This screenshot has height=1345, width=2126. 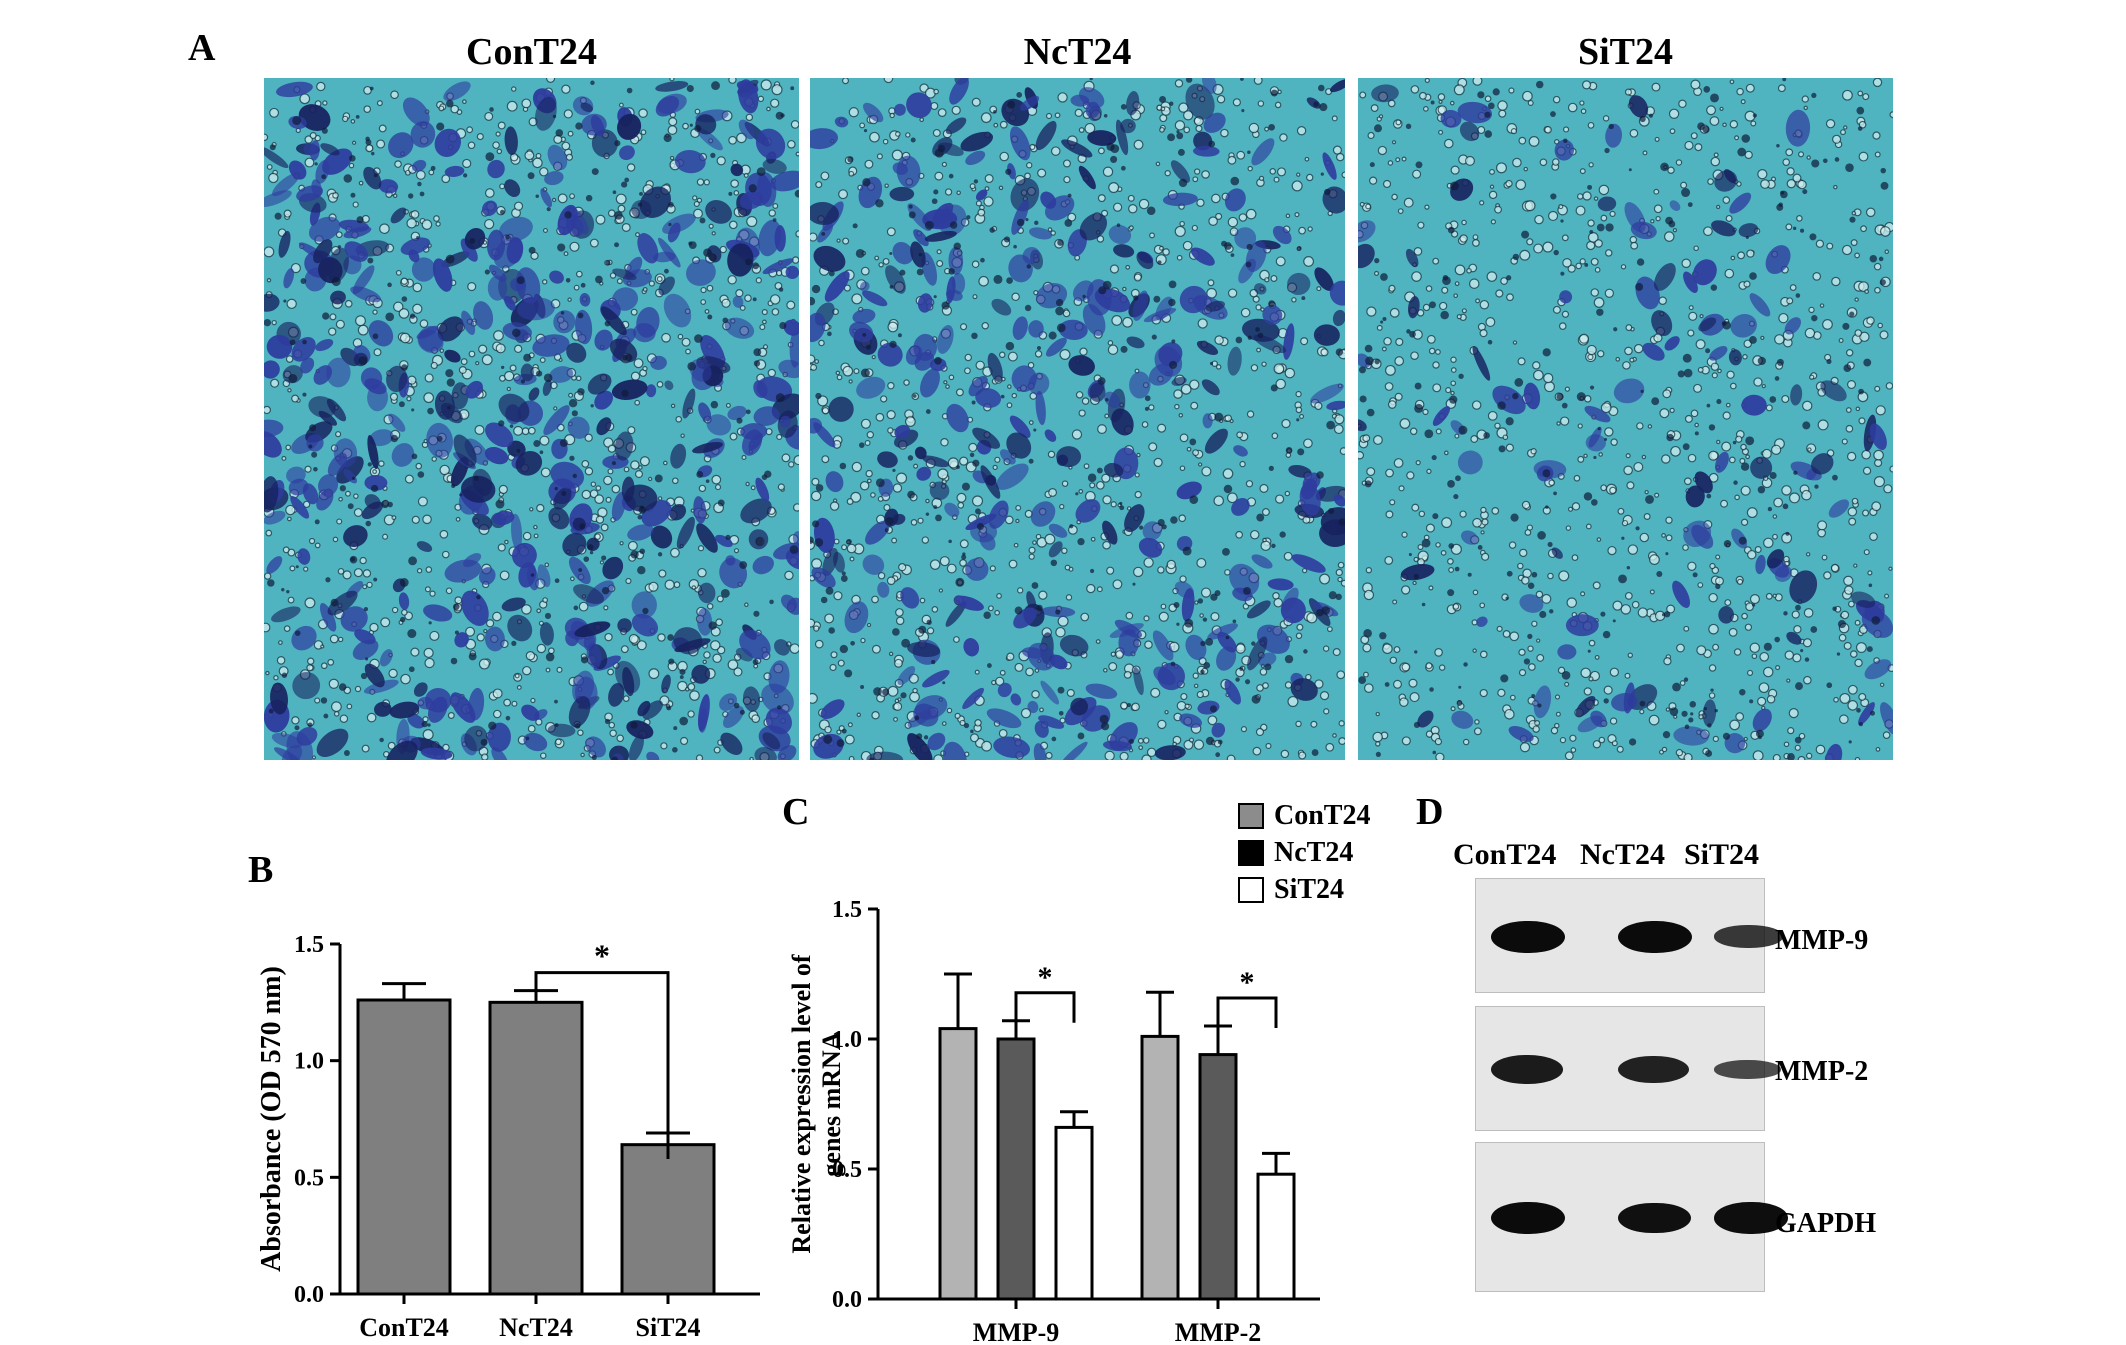 I want to click on legend-item-sit24: SiT24, so click(x=1291, y=890).